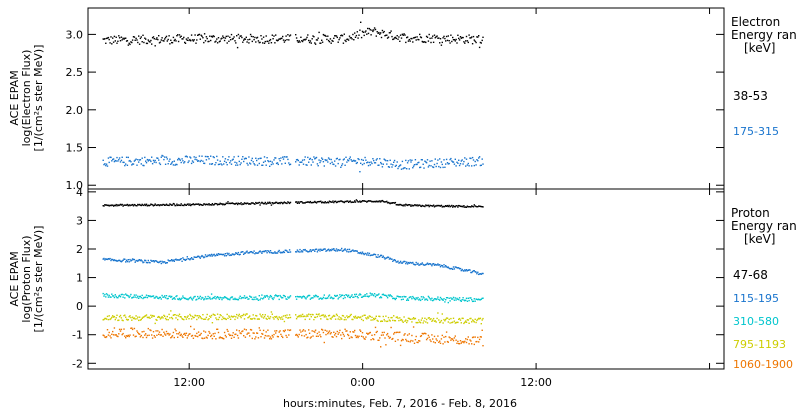 Image resolution: width=800 pixels, height=410 pixels. What do you see at coordinates (763, 364) in the screenshot?
I see `proton-legend-entry-1060-1900: 1060-1900` at bounding box center [763, 364].